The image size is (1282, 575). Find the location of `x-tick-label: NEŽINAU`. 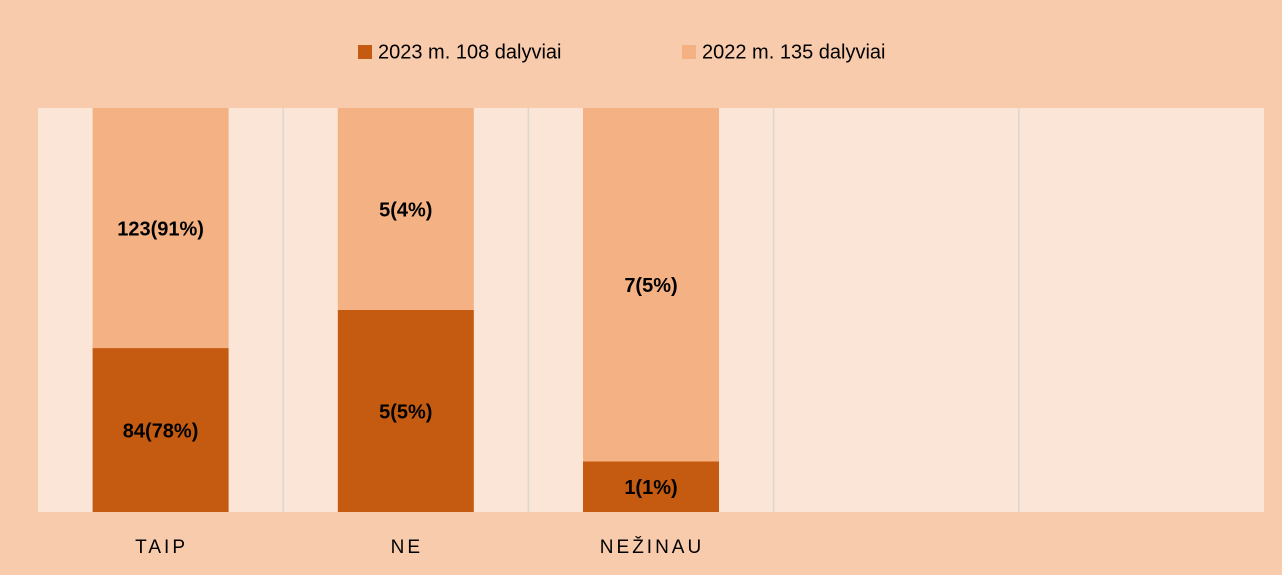

x-tick-label: NEŽINAU is located at coordinates (652, 547).